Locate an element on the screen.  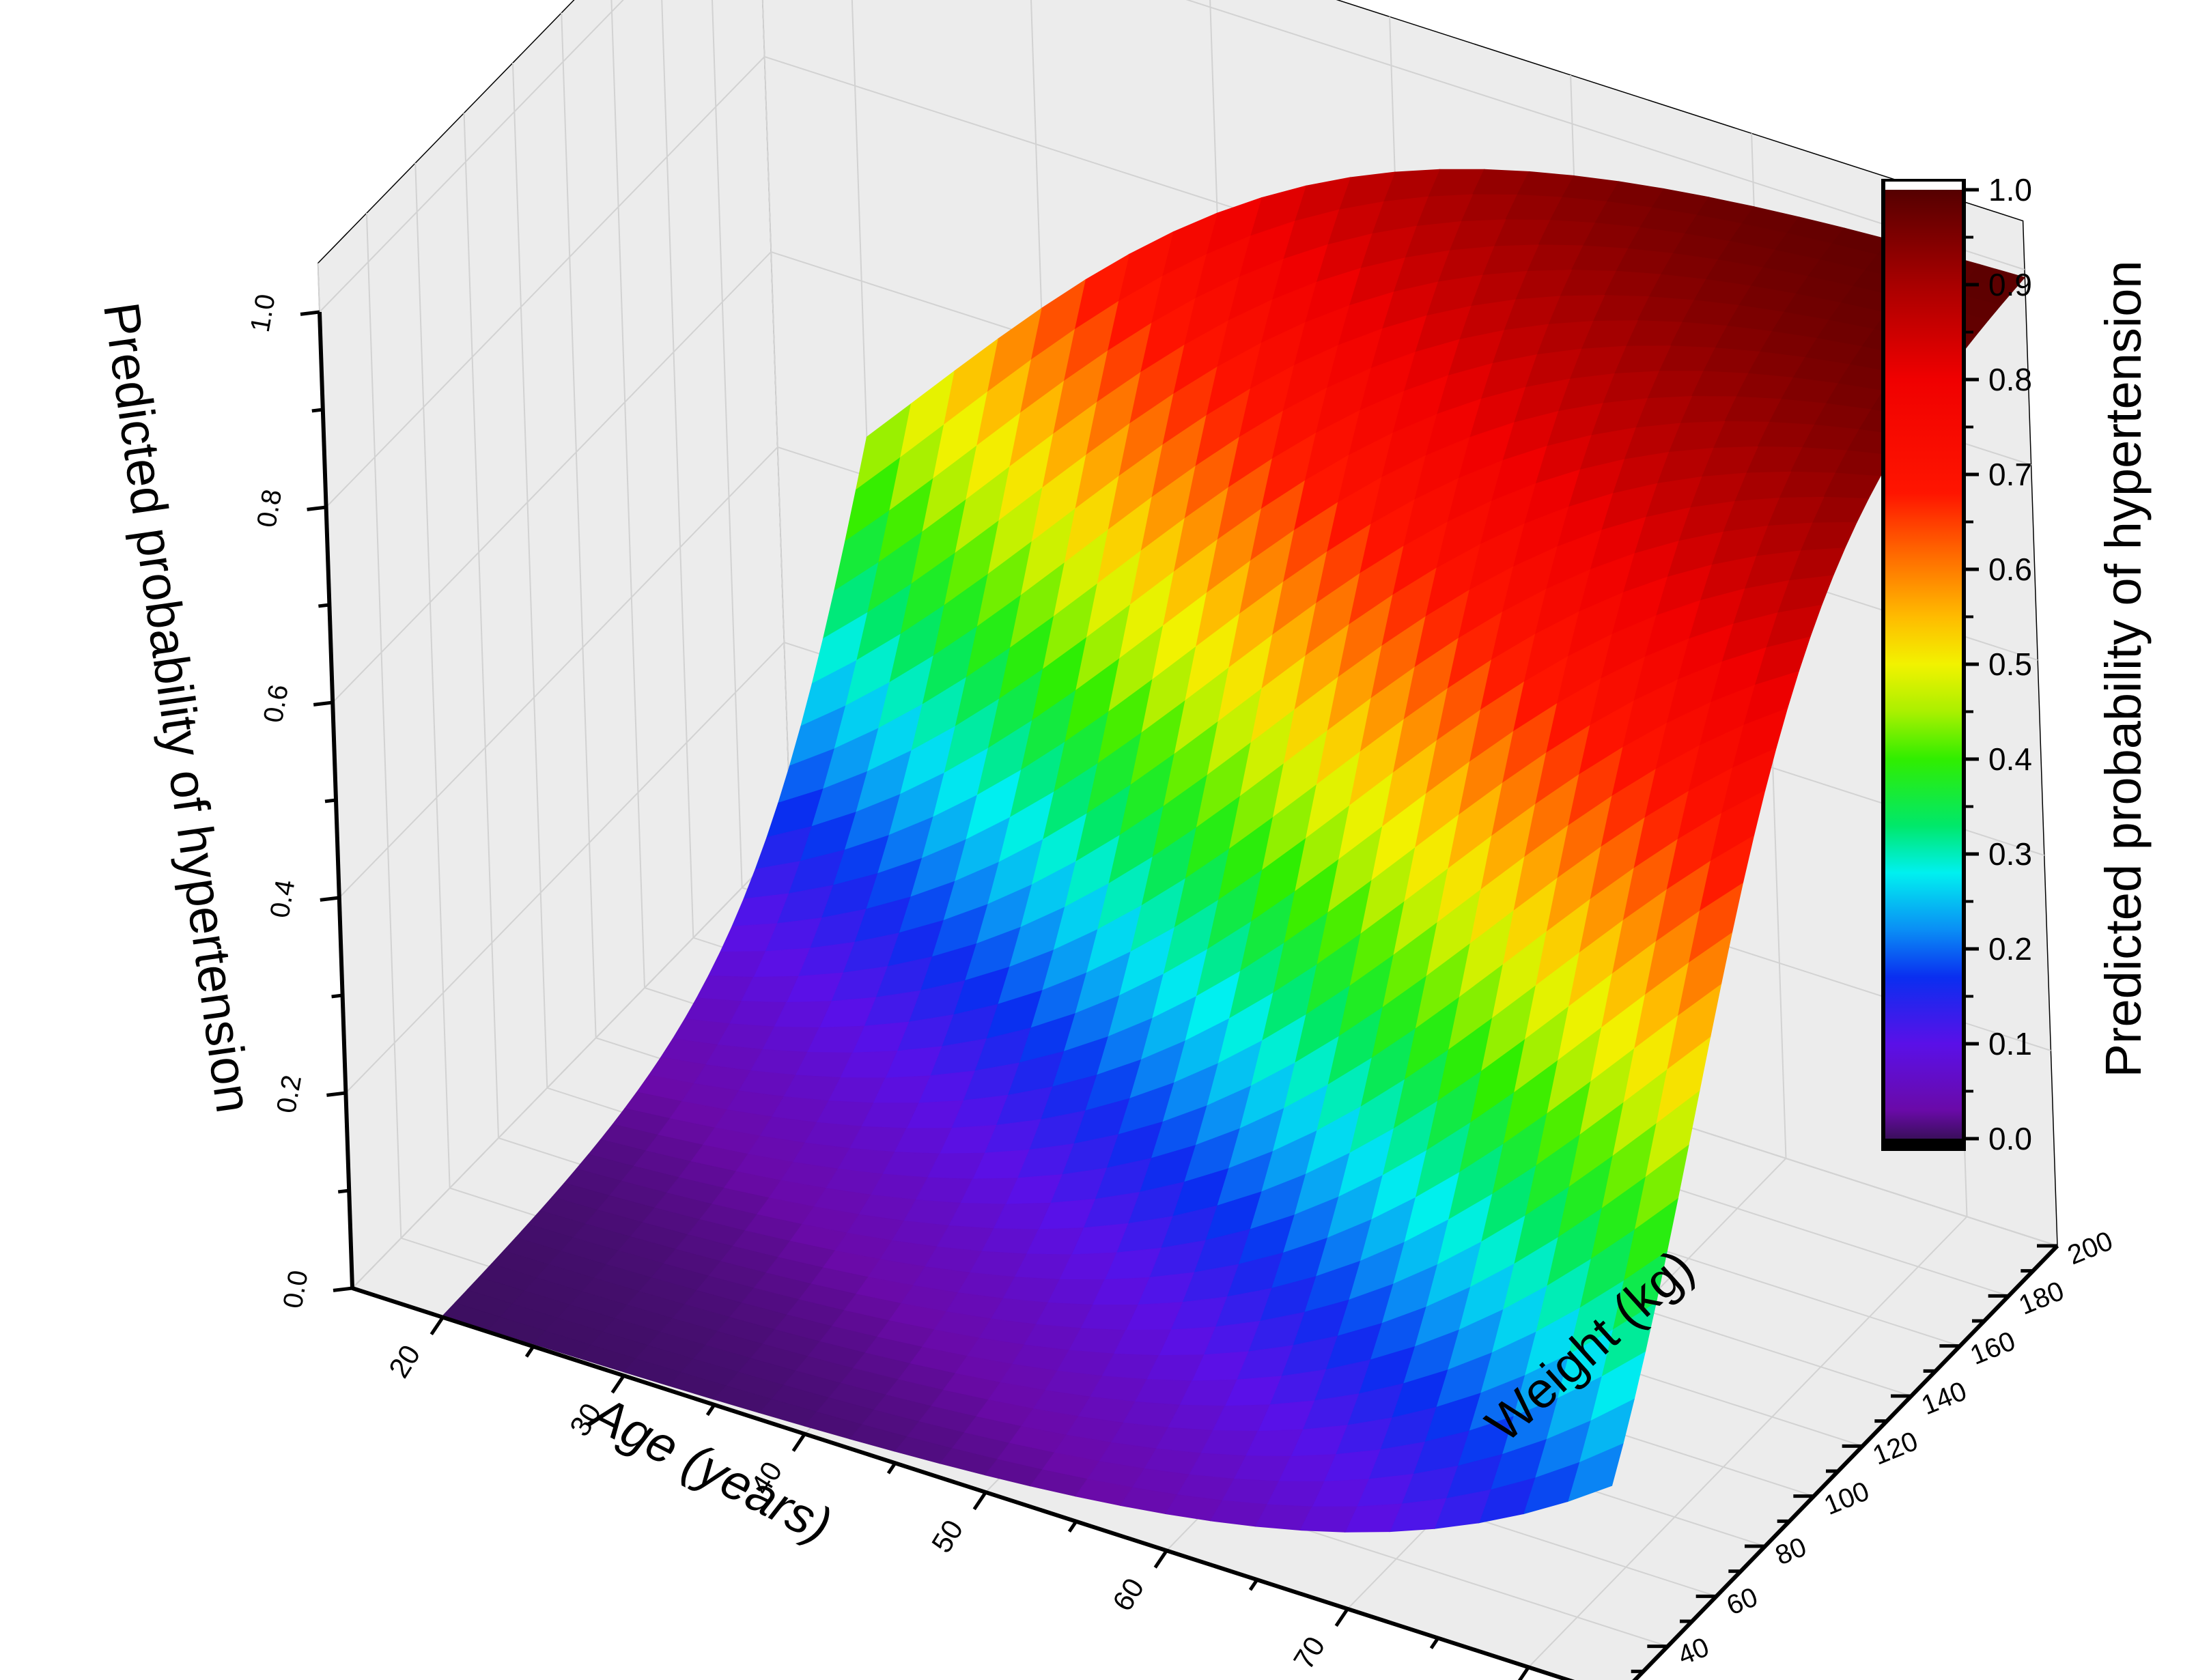
colorbar-tick-label: 0.9 is located at coordinates (2010, 284).